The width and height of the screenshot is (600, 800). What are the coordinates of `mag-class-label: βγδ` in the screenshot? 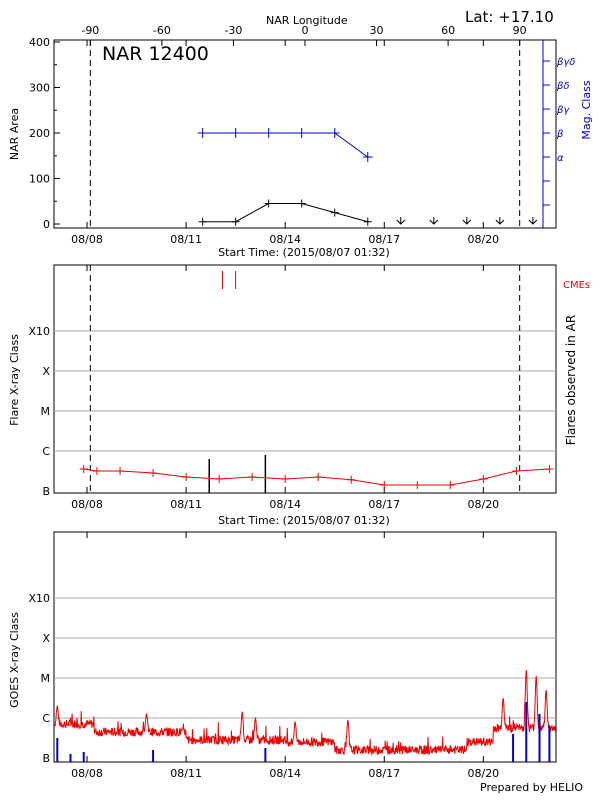 It's located at (565, 62).